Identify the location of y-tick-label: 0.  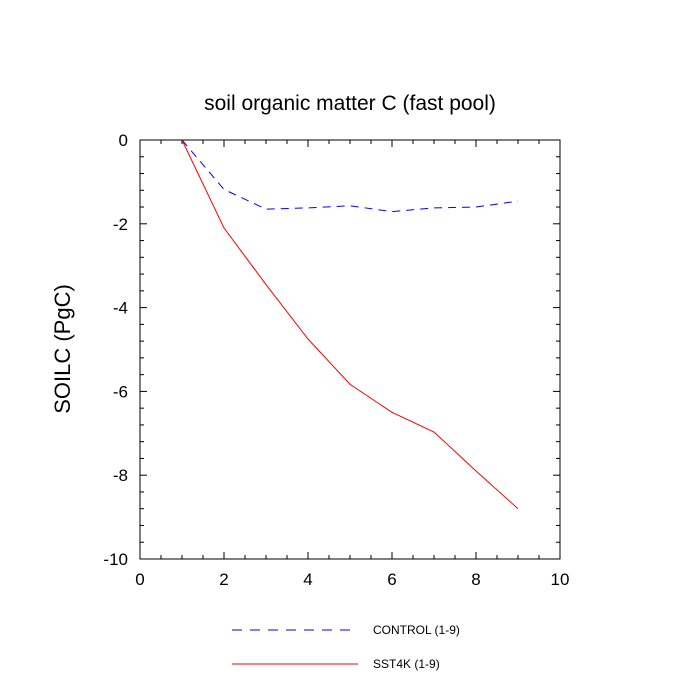
(123, 140).